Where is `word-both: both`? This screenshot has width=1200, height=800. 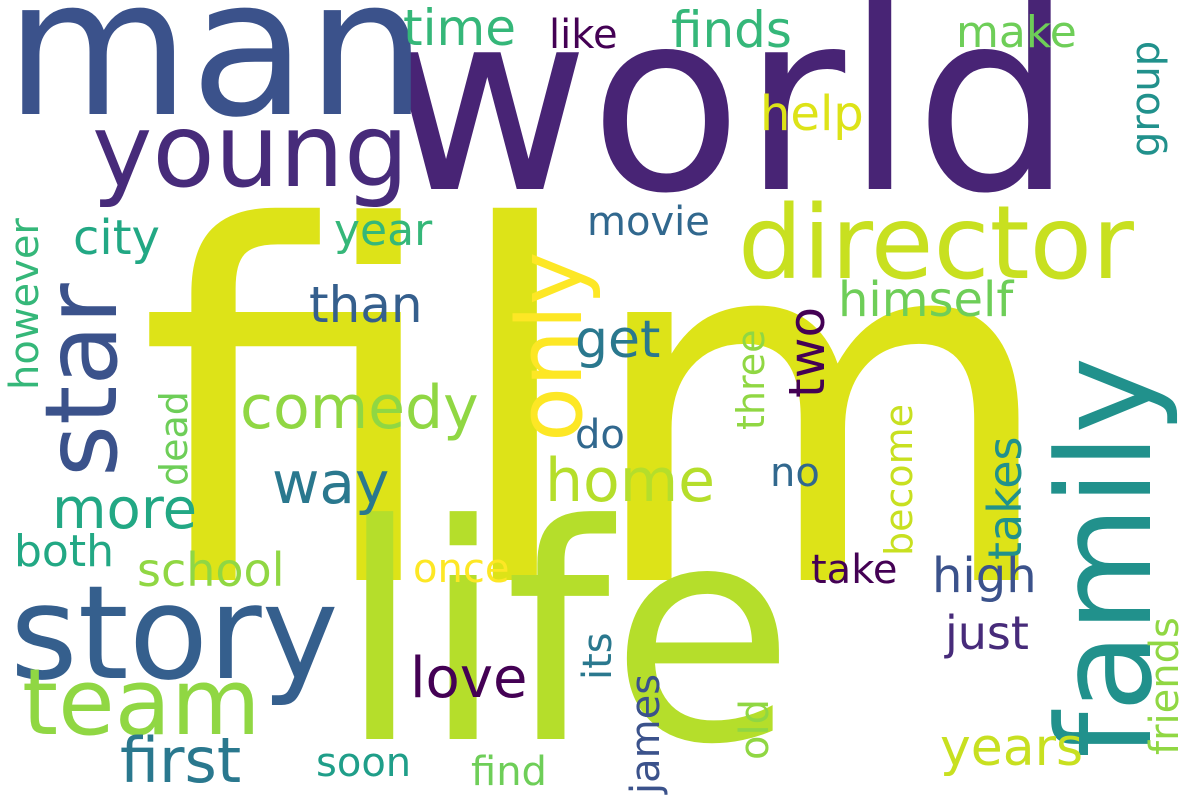 word-both: both is located at coordinates (64, 551).